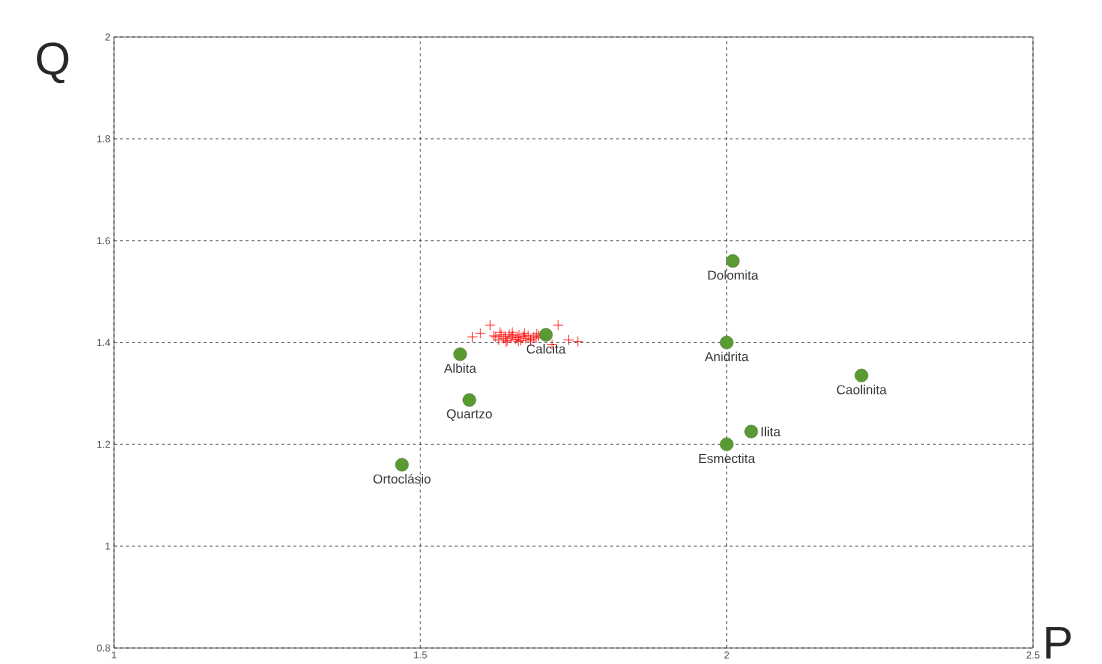 This screenshot has height=664, width=1102. What do you see at coordinates (726, 356) in the screenshot?
I see `annotation: Anidrita` at bounding box center [726, 356].